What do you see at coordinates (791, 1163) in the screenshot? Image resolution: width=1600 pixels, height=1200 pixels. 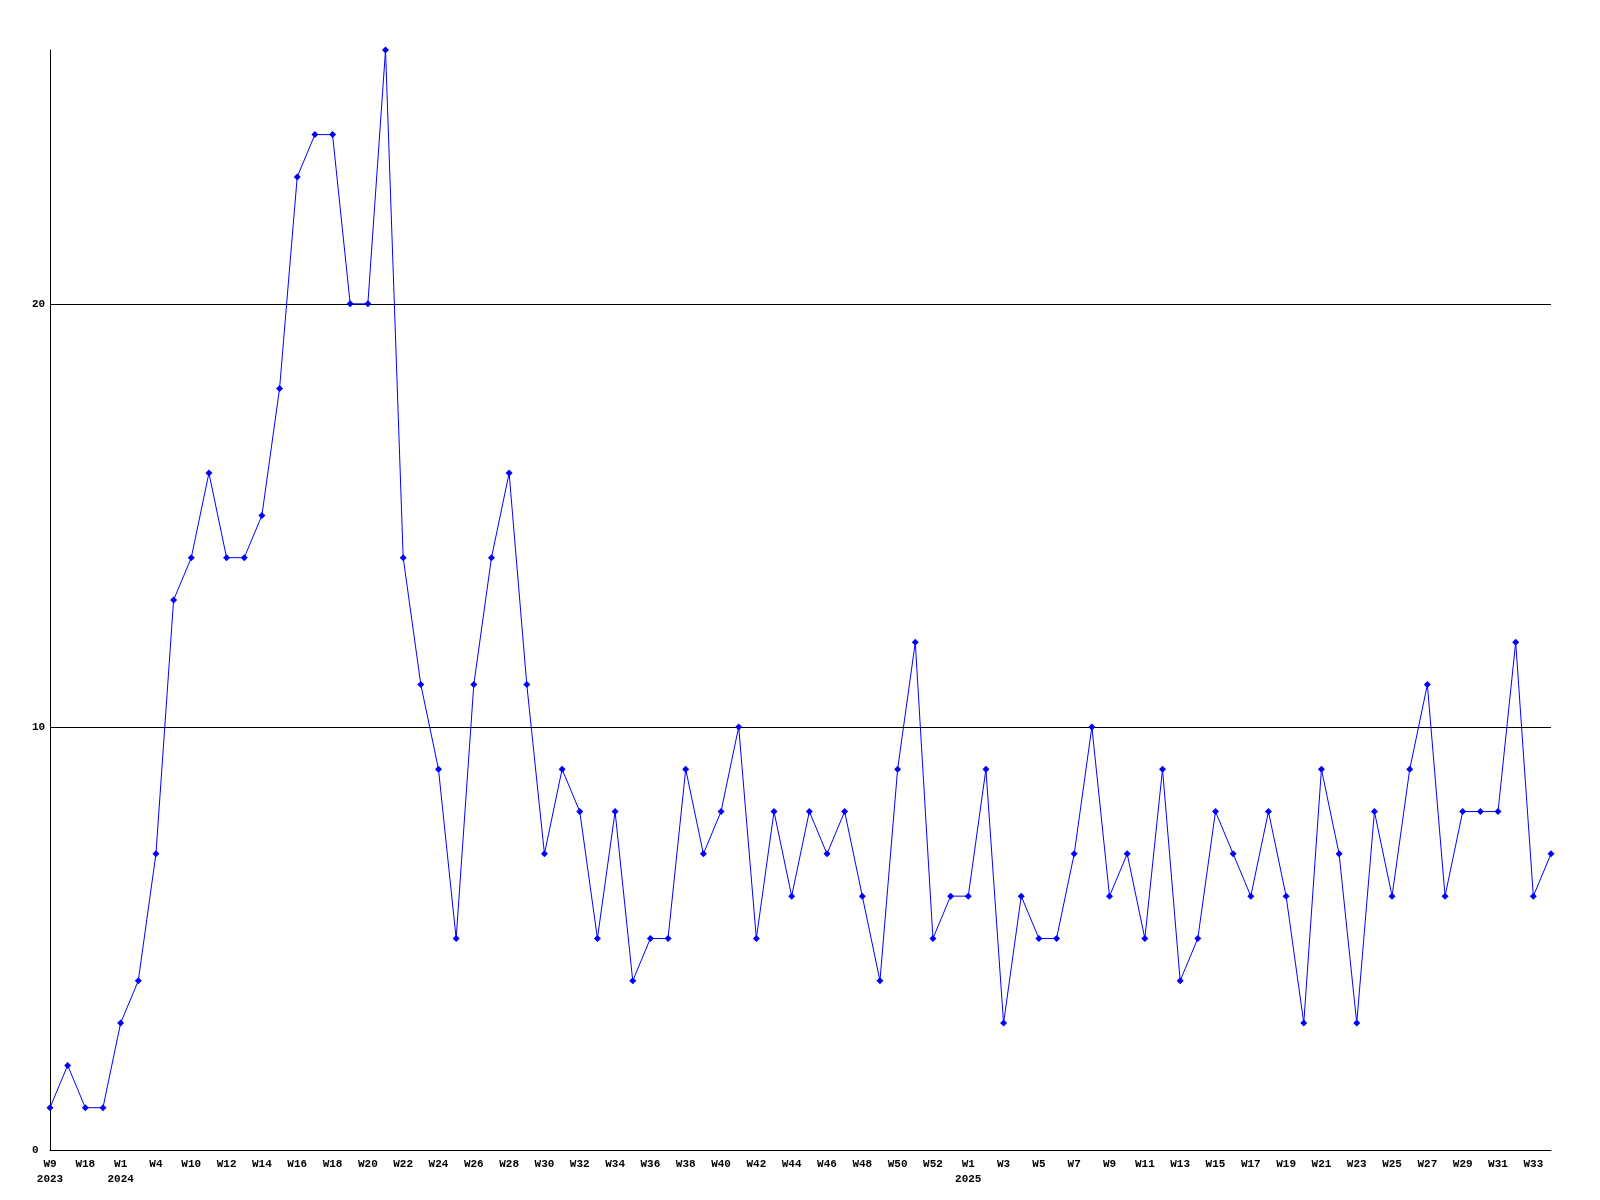 I see `x-tick-label: W44` at bounding box center [791, 1163].